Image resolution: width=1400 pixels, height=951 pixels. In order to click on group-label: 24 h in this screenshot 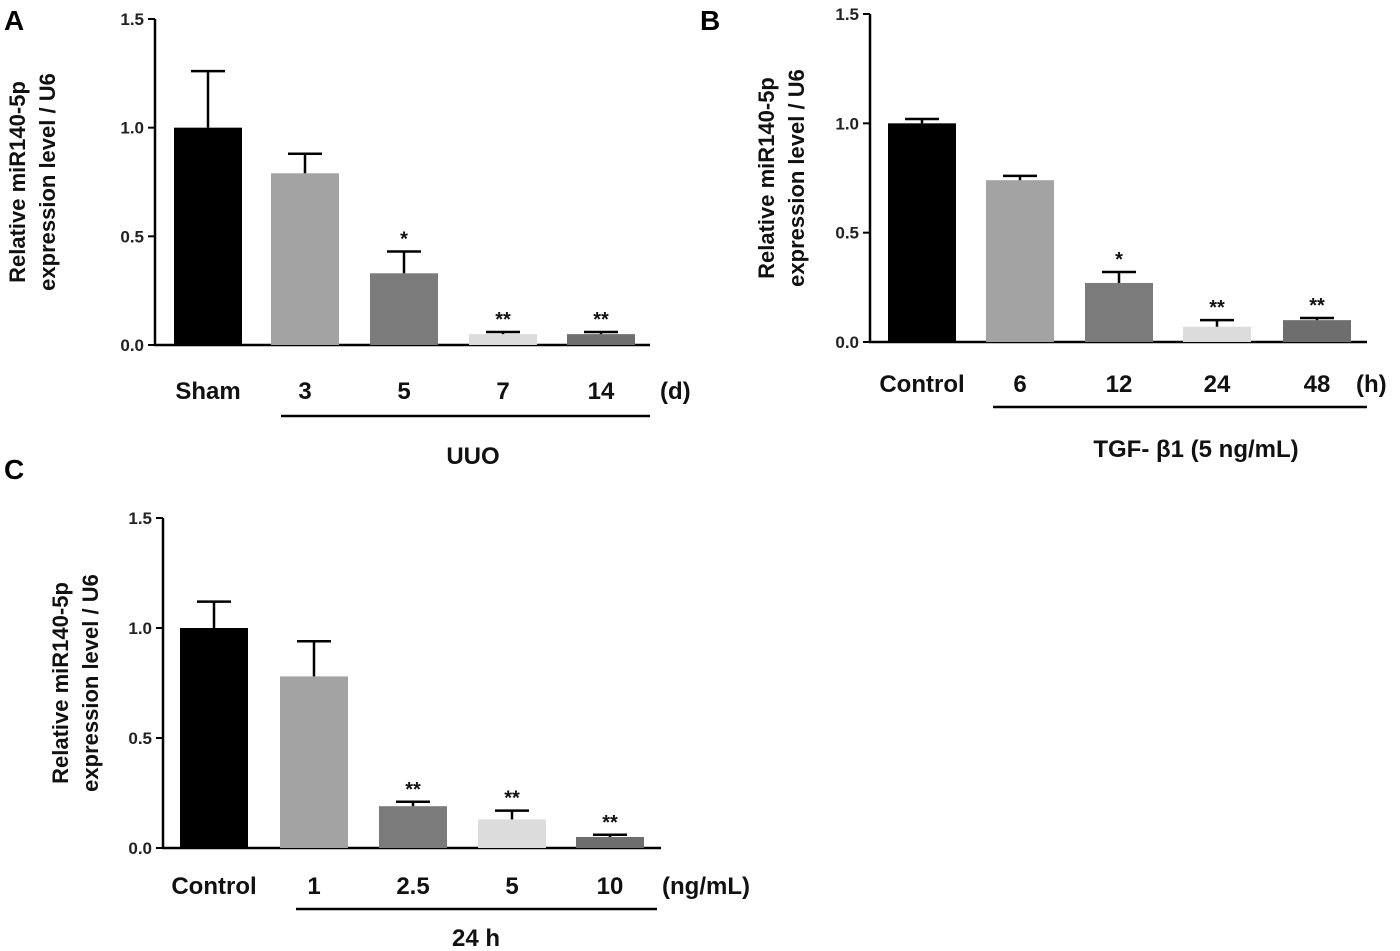, I will do `click(476, 938)`.